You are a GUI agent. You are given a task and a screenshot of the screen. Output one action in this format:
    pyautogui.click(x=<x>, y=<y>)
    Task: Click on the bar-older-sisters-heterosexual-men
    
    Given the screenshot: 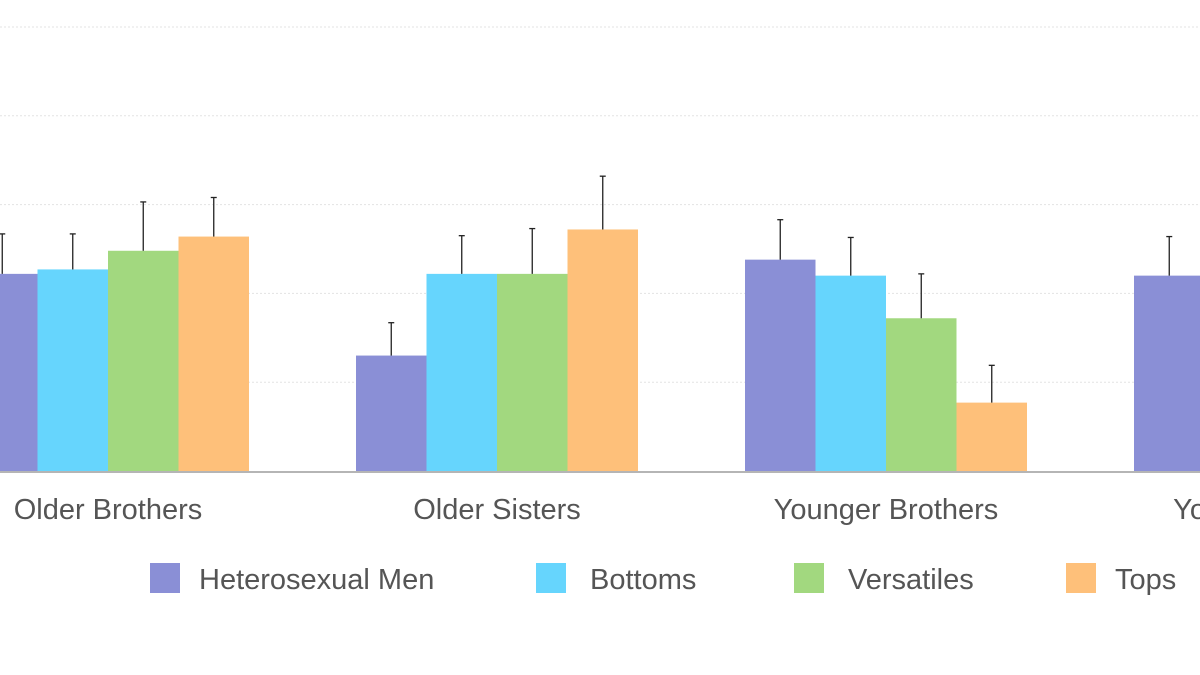 What is the action you would take?
    pyautogui.click(x=391, y=413)
    